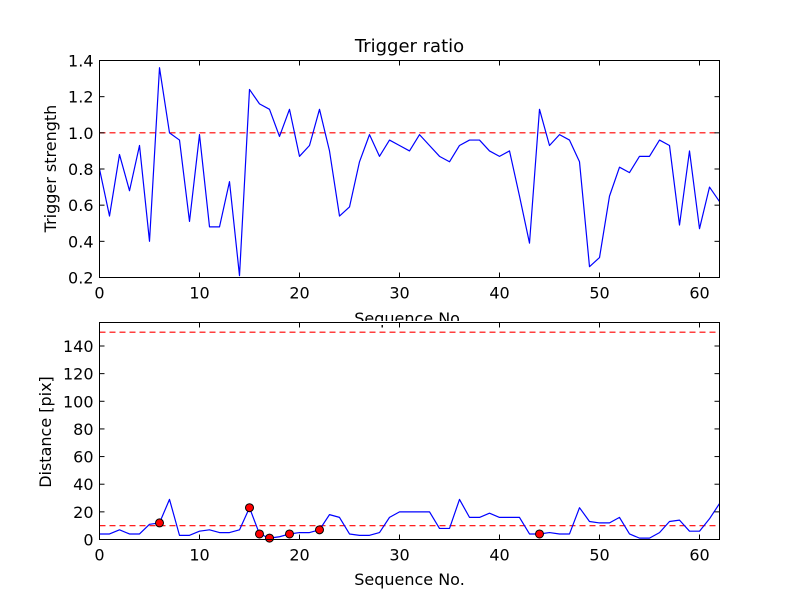  I want to click on y-tick-label: 120, so click(78, 374).